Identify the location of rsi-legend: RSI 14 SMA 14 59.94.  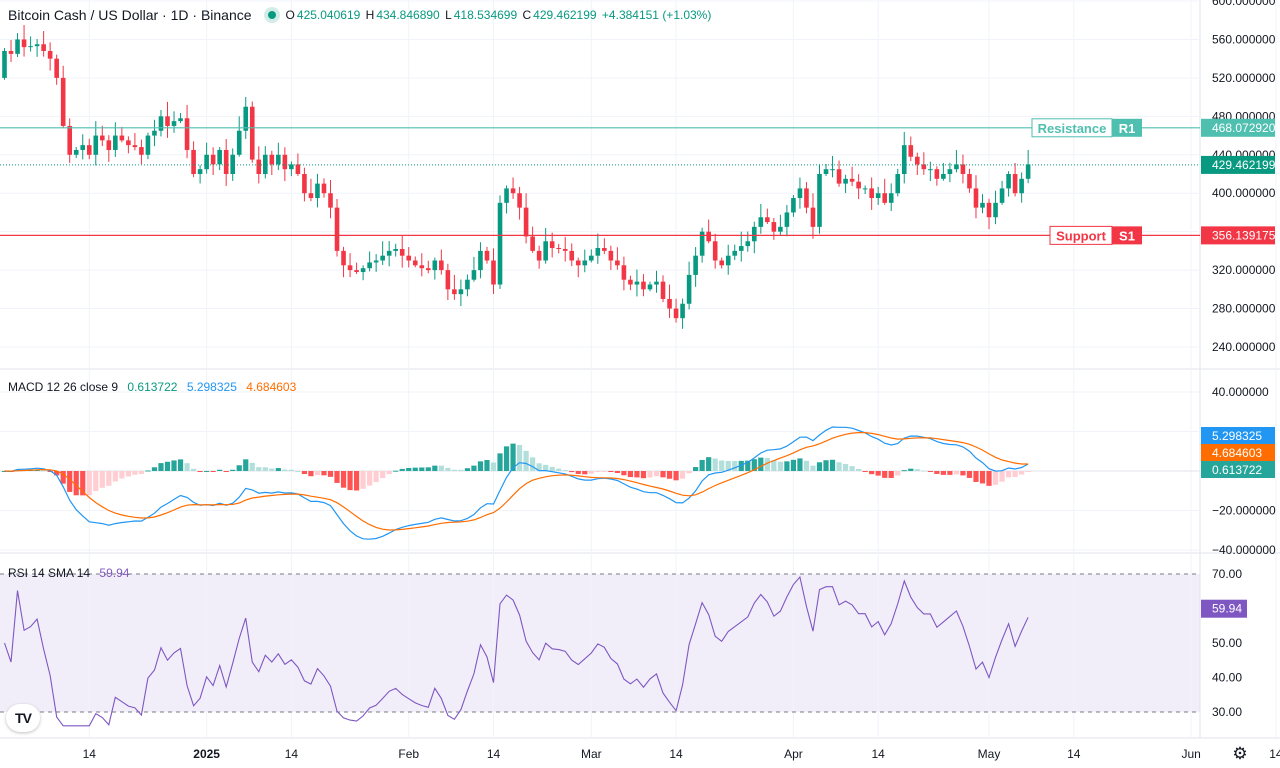
(68, 573).